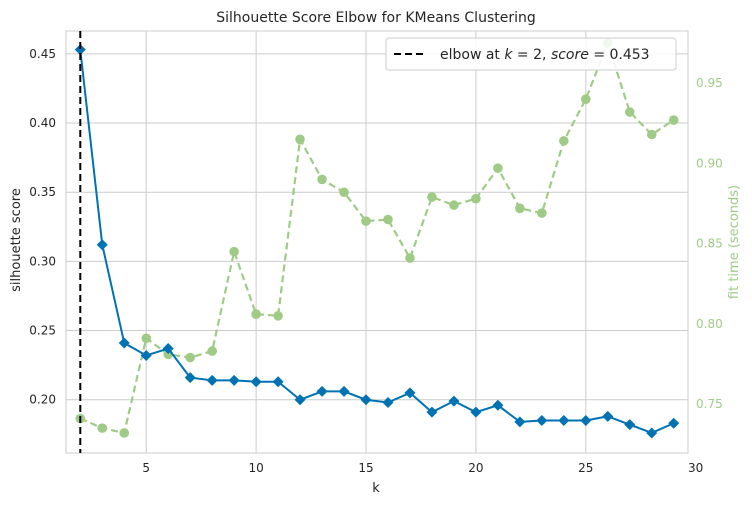 The image size is (752, 505). Describe the element at coordinates (255, 468) in the screenshot. I see `x-tick-label: 10` at that location.